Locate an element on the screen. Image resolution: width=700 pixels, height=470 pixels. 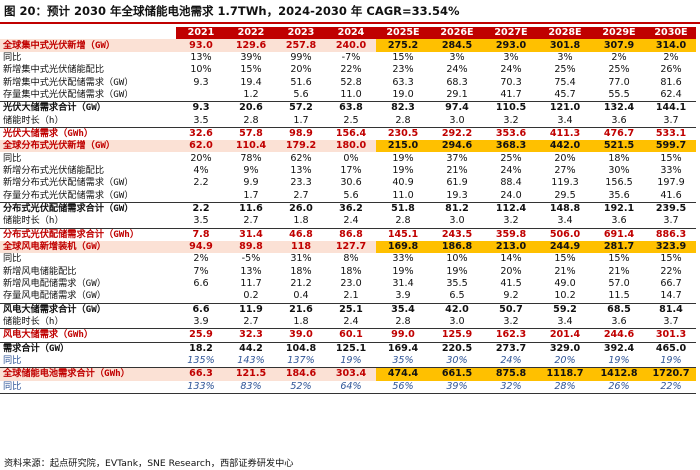
table-cell: 21.6 is located at coordinates (301, 309).